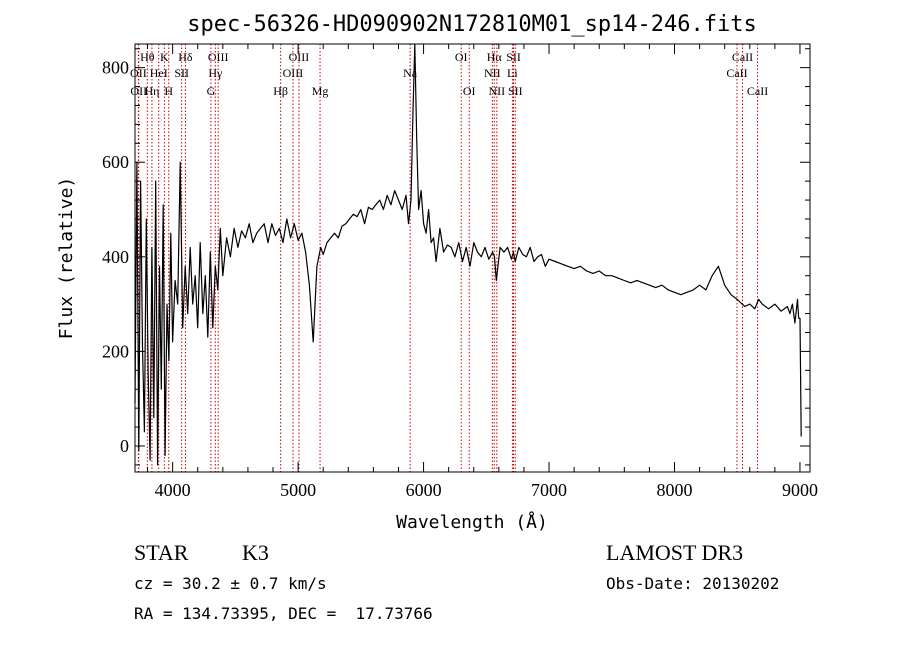 The height and width of the screenshot is (649, 900). I want to click on y-tick-label-0: 0, so click(124, 446).